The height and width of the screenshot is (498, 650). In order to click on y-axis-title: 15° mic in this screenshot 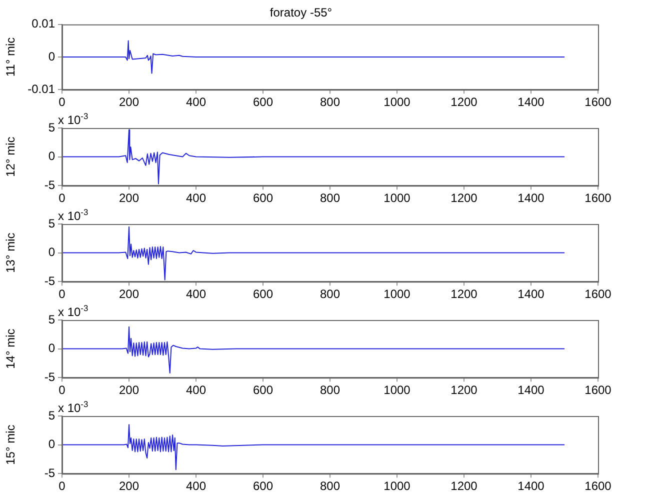, I will do `click(11, 444)`.